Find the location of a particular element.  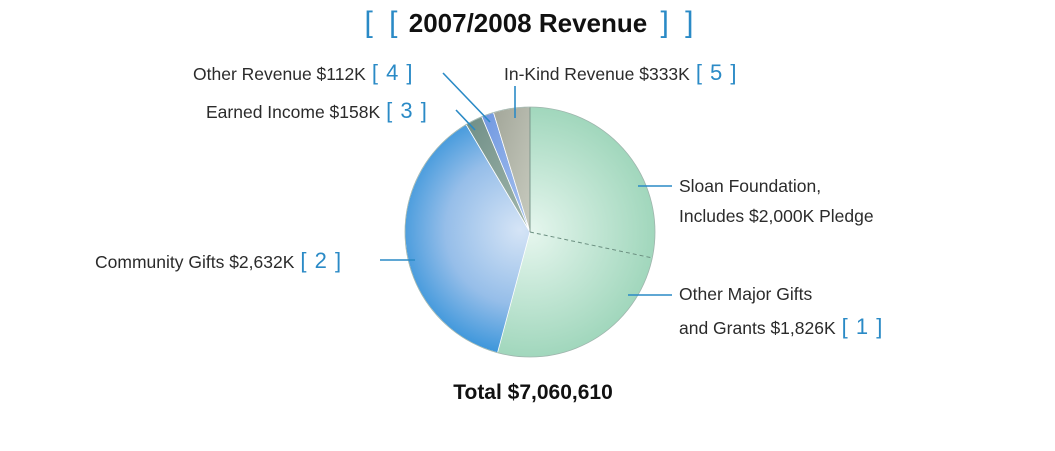

label-community-gifts: Community Gifts $2,632K[ 2 ] is located at coordinates (218, 261).